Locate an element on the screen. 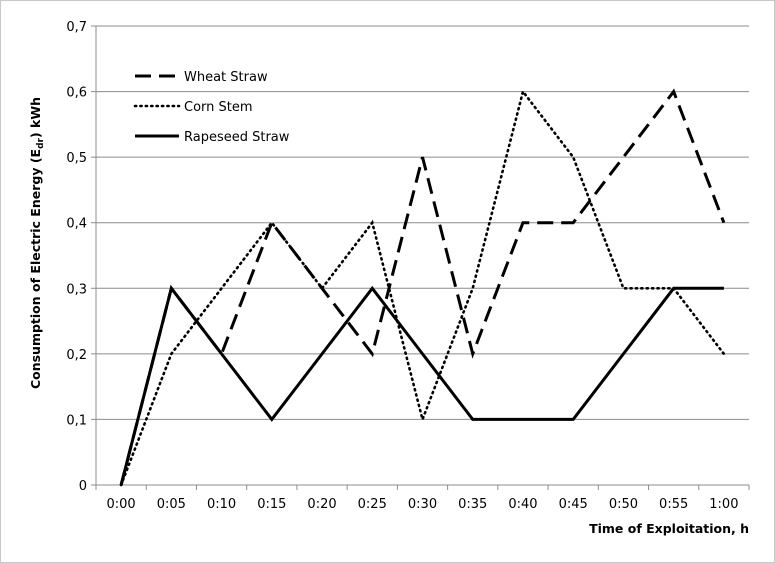 This screenshot has height=563, width=775. x-tick-label: 0:20 is located at coordinates (321, 504).